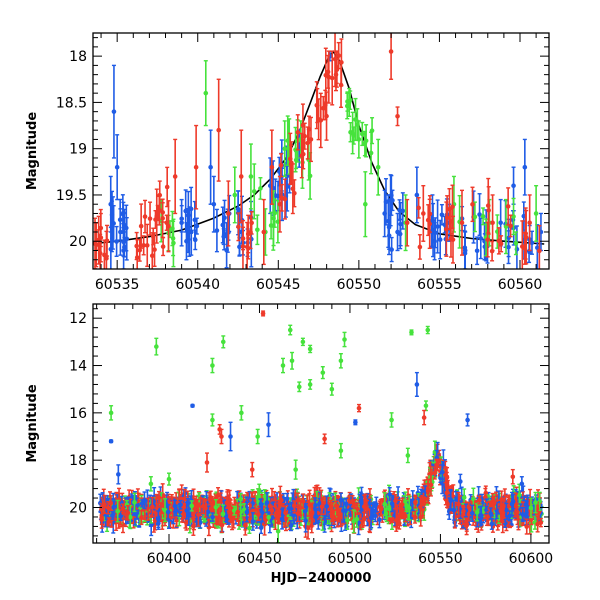 This screenshot has height=600, width=600. Describe the element at coordinates (78, 150) in the screenshot. I see `y-tick-label: 19` at that location.